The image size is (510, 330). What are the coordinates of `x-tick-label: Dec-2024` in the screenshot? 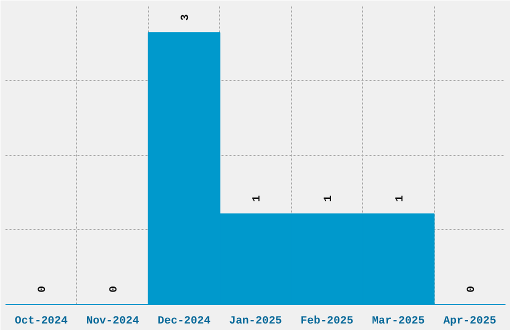 It's located at (184, 322).